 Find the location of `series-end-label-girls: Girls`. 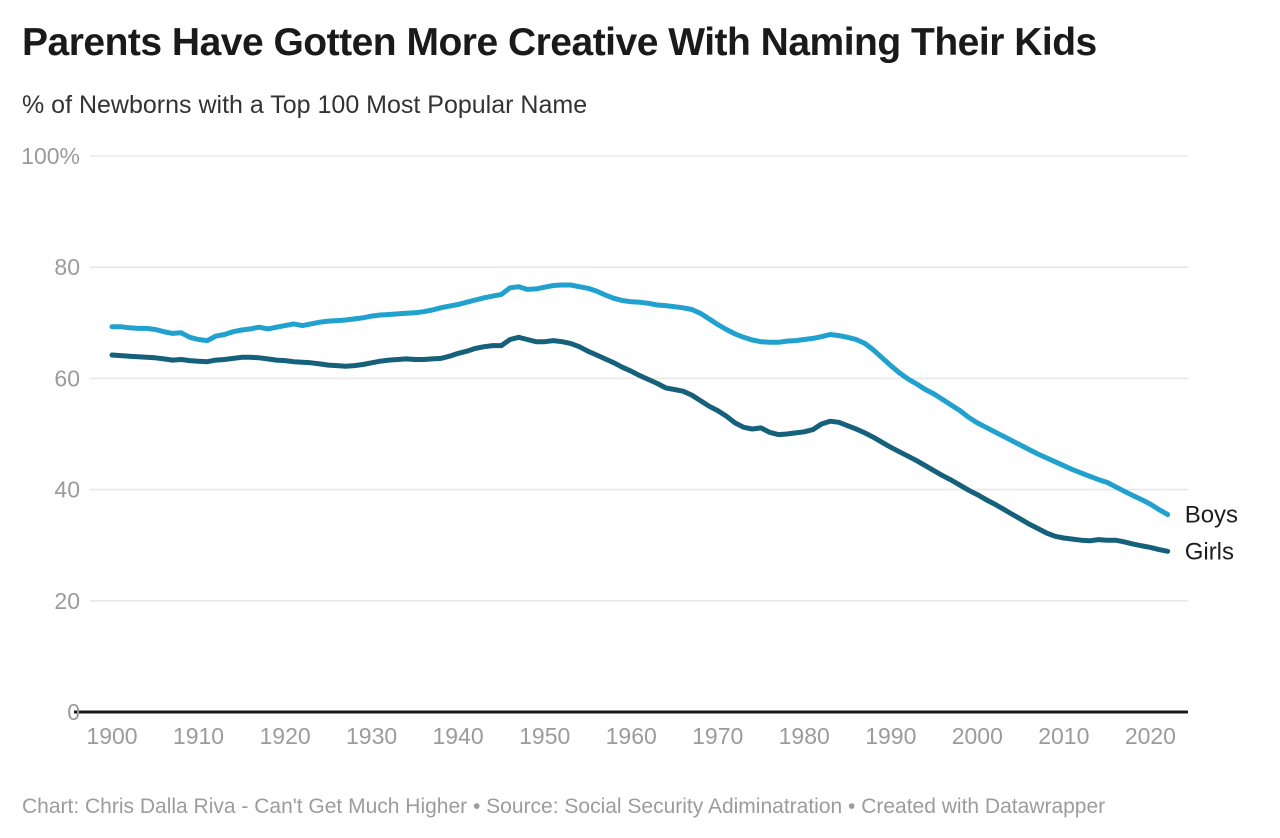

series-end-label-girls: Girls is located at coordinates (1209, 551).